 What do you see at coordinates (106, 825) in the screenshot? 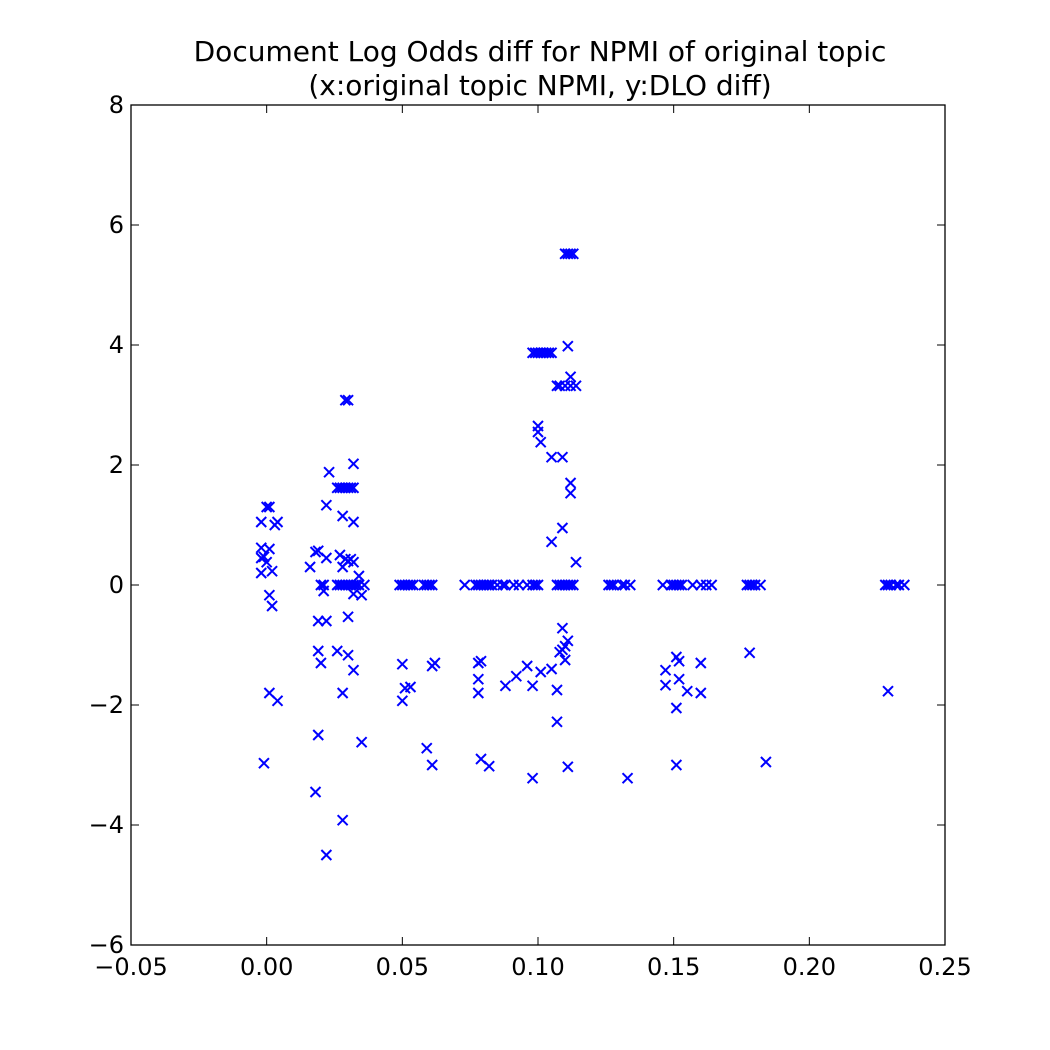
I see `y-tick-label: −4` at bounding box center [106, 825].